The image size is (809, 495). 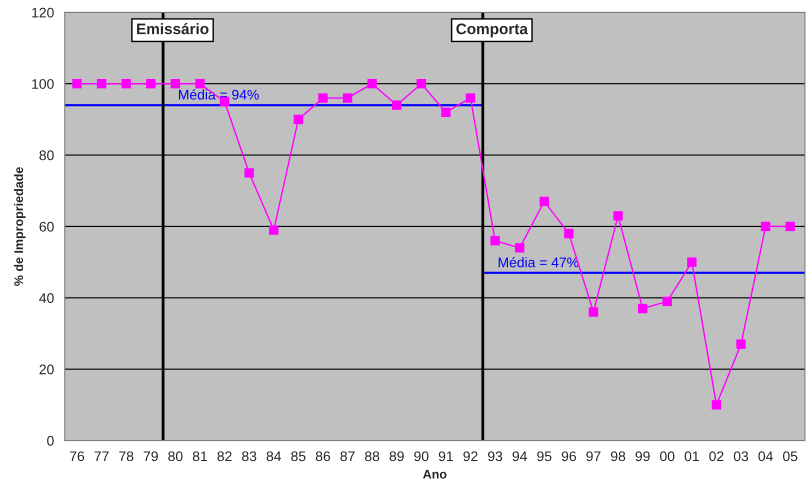 What do you see at coordinates (47, 369) in the screenshot?
I see `y-tick-label: 20` at bounding box center [47, 369].